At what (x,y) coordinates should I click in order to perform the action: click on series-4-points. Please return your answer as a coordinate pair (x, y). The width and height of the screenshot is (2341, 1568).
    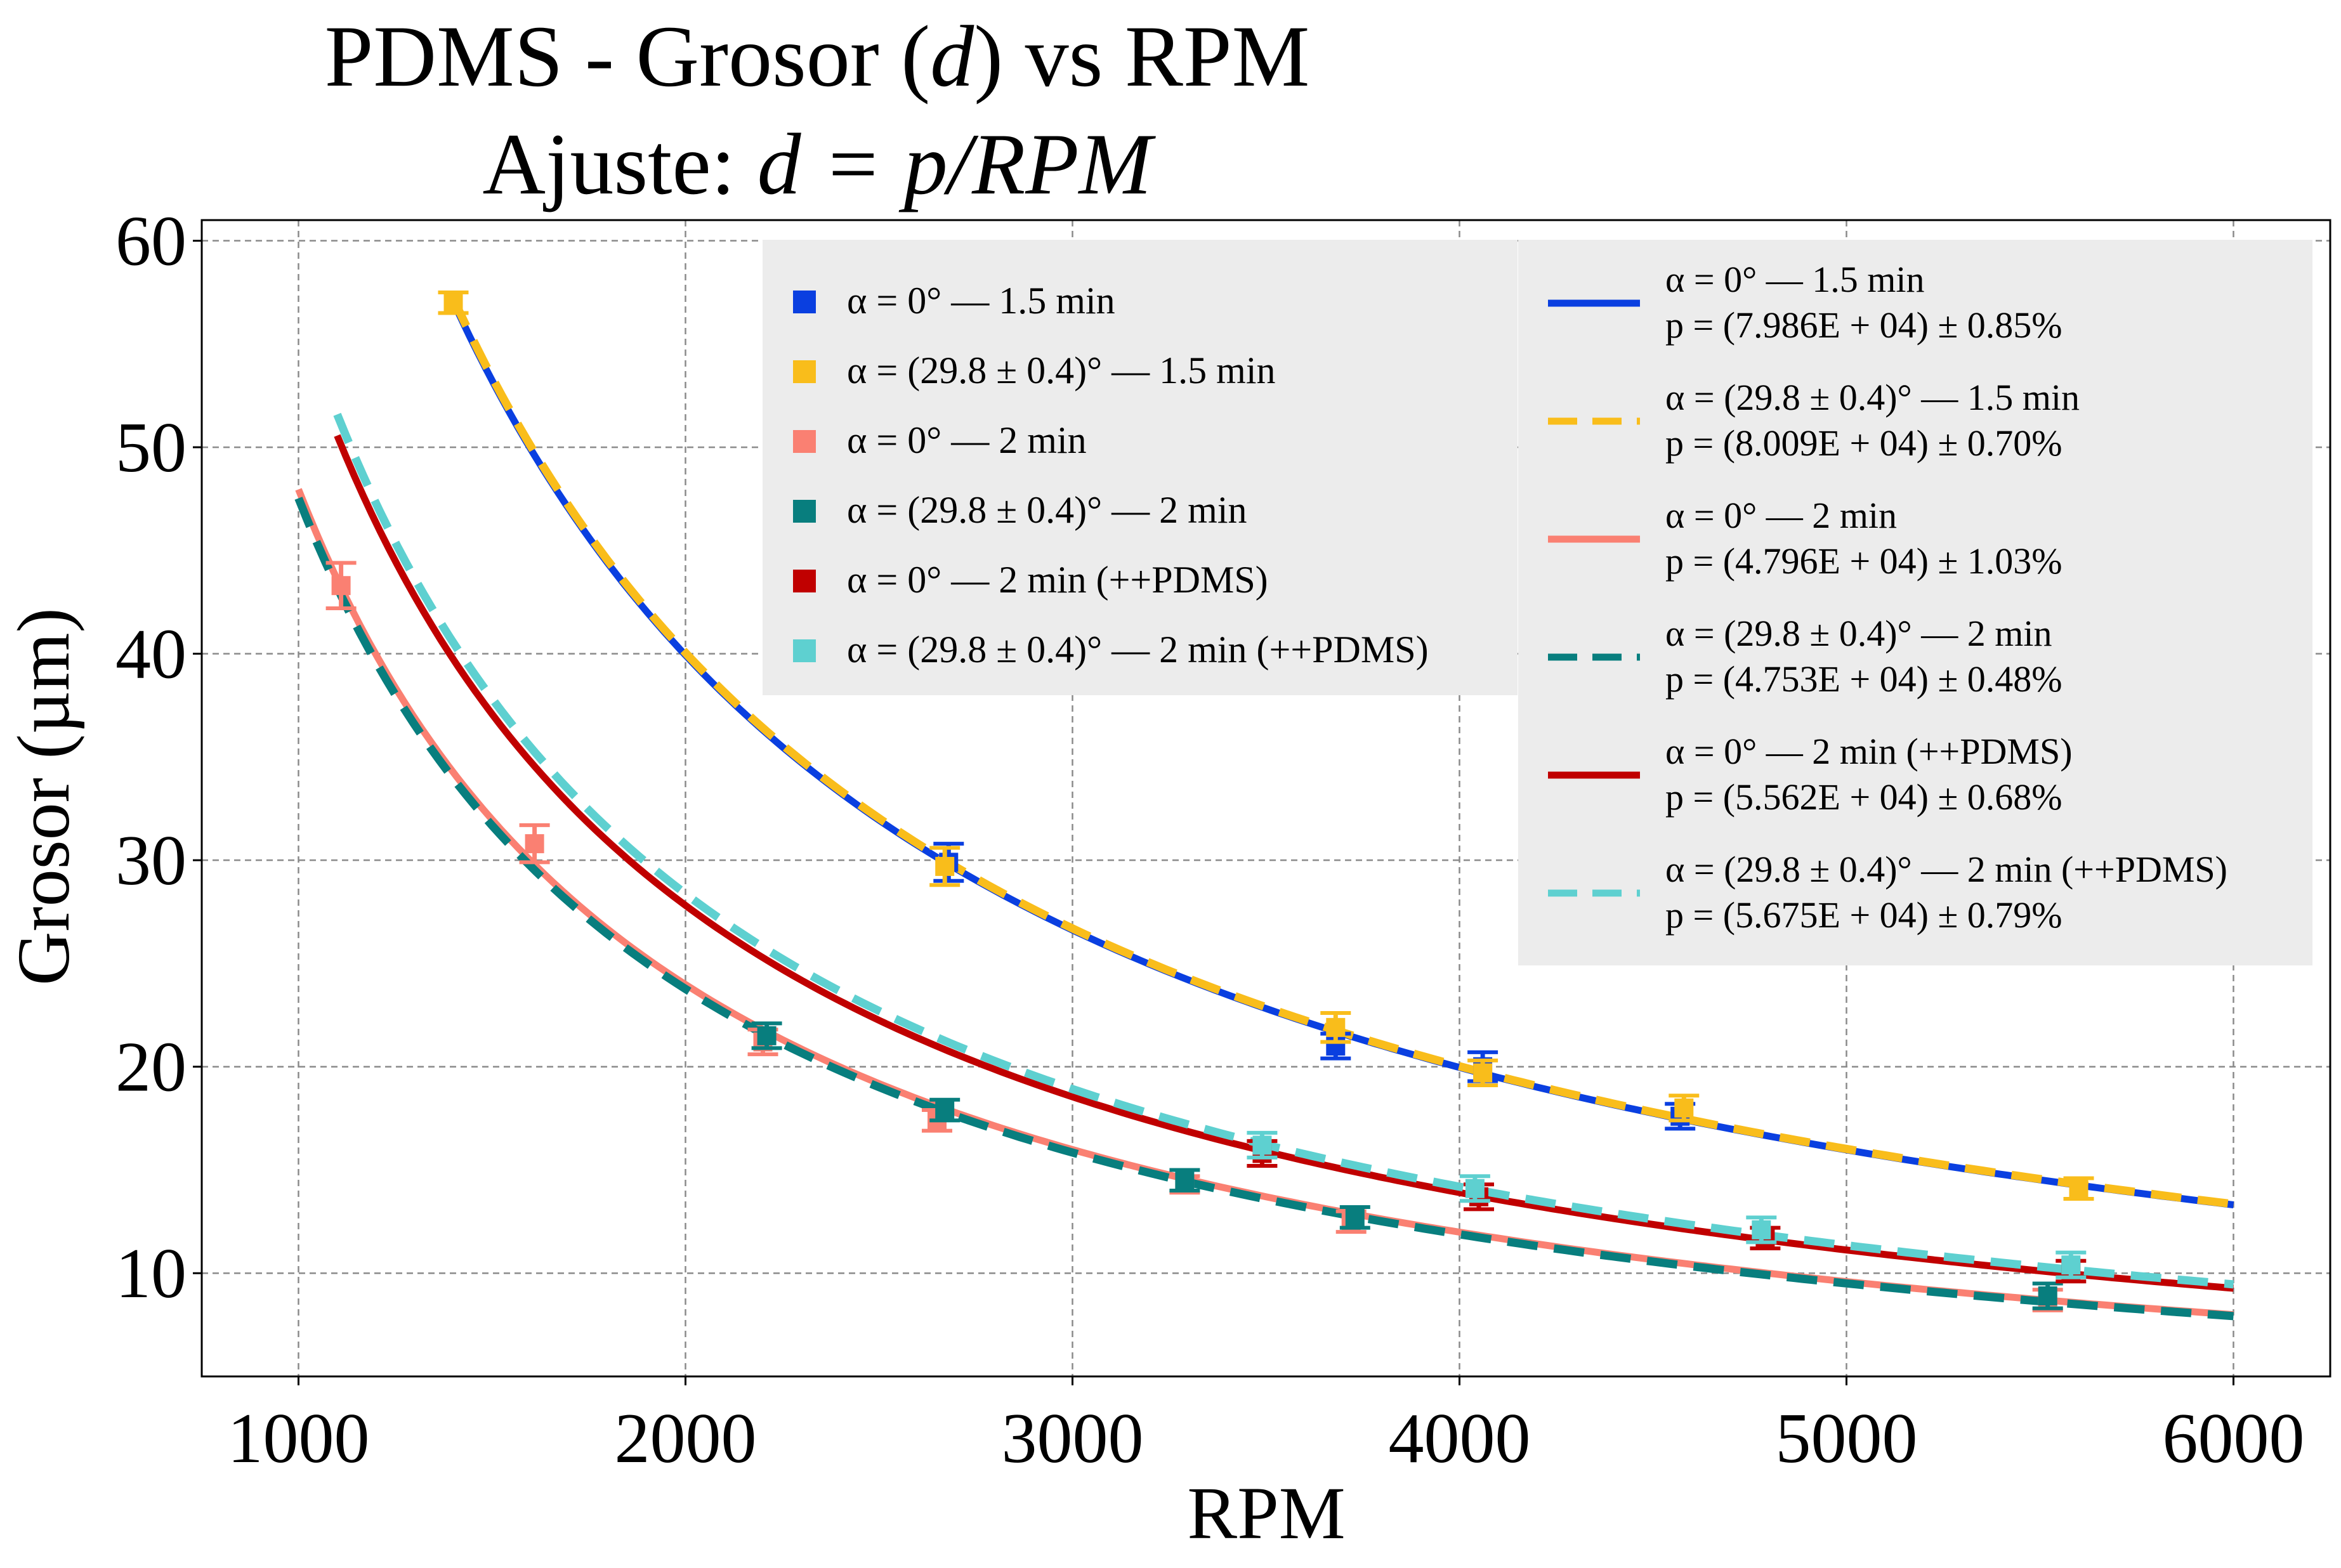
    Looking at the image, I should click on (1407, 1165).